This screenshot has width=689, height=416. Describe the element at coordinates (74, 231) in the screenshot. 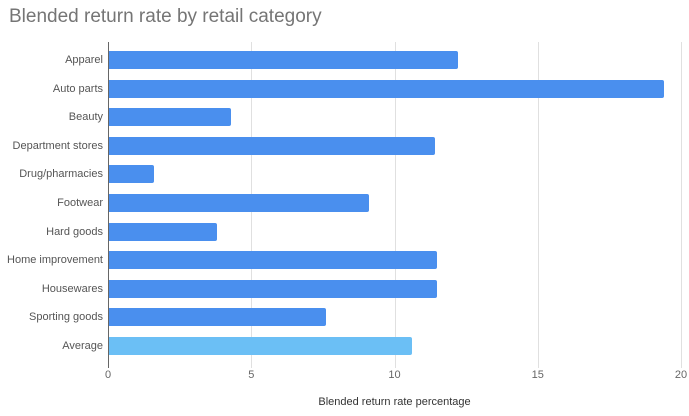

I see `category-label: Hard goods` at that location.